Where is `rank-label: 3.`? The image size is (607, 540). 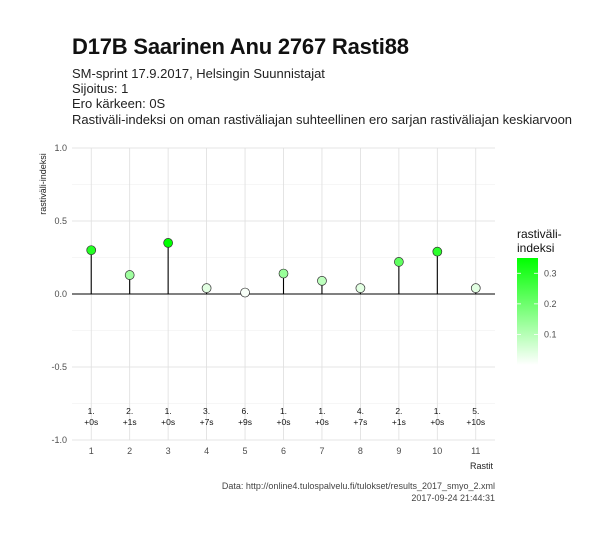
rank-label: 3. is located at coordinates (206, 411).